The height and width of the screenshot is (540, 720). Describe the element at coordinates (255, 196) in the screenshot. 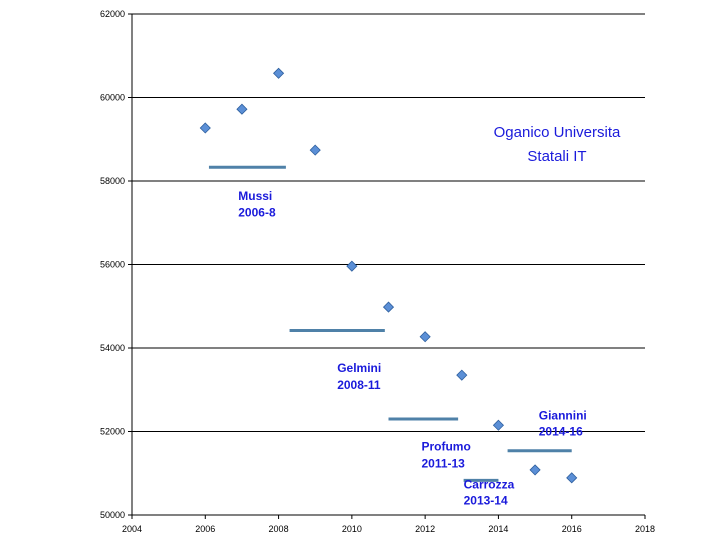

I see `annotation-name: Mussi` at that location.